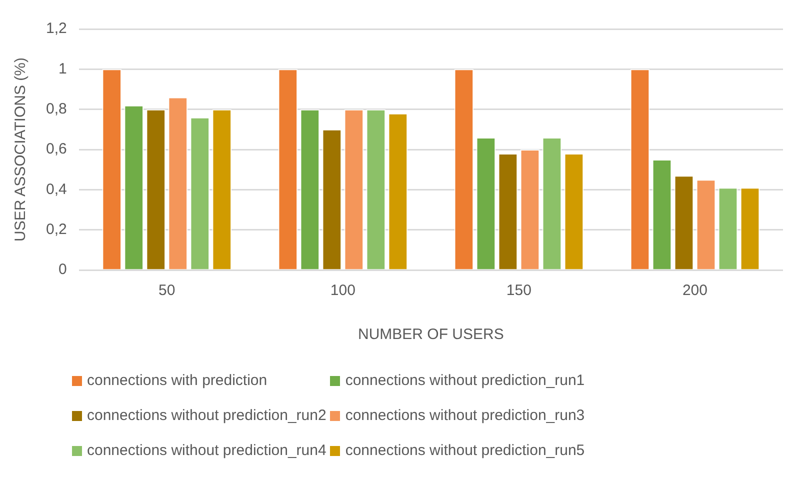 The width and height of the screenshot is (801, 488). Describe the element at coordinates (465, 415) in the screenshot. I see `legend-label: connections without prediction_run3` at that location.